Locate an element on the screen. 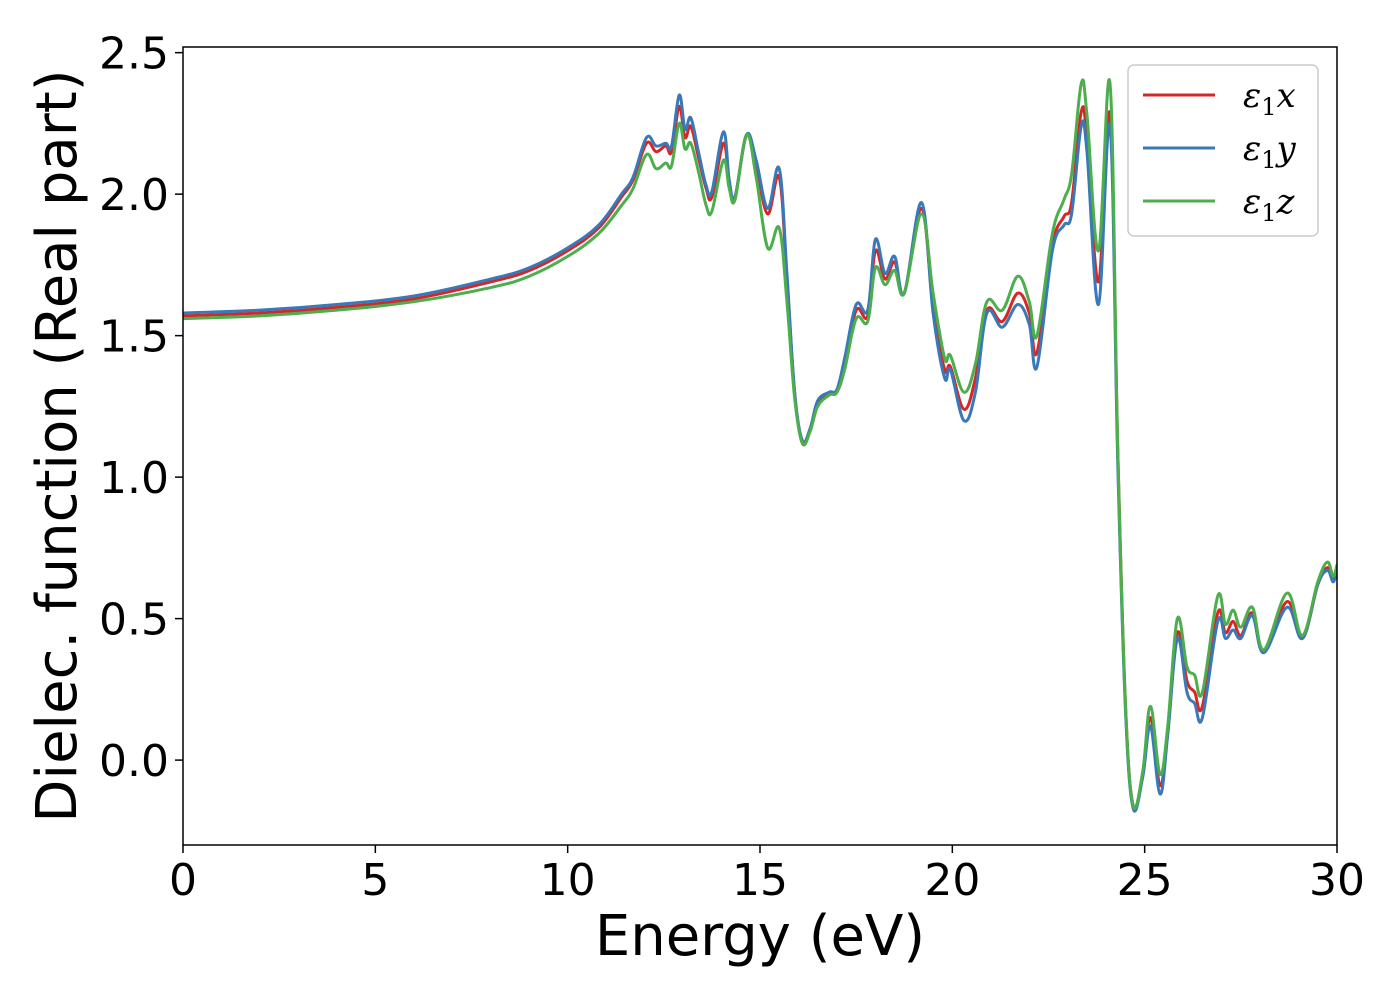 The width and height of the screenshot is (1400, 1000). legend-frame is located at coordinates (1223, 150).